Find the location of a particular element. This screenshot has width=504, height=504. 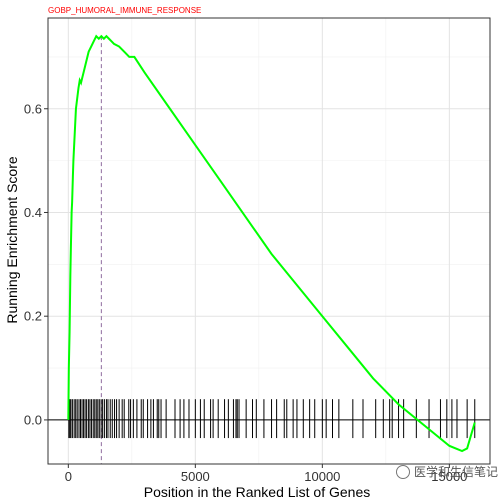

wechat-icon is located at coordinates (402, 471).